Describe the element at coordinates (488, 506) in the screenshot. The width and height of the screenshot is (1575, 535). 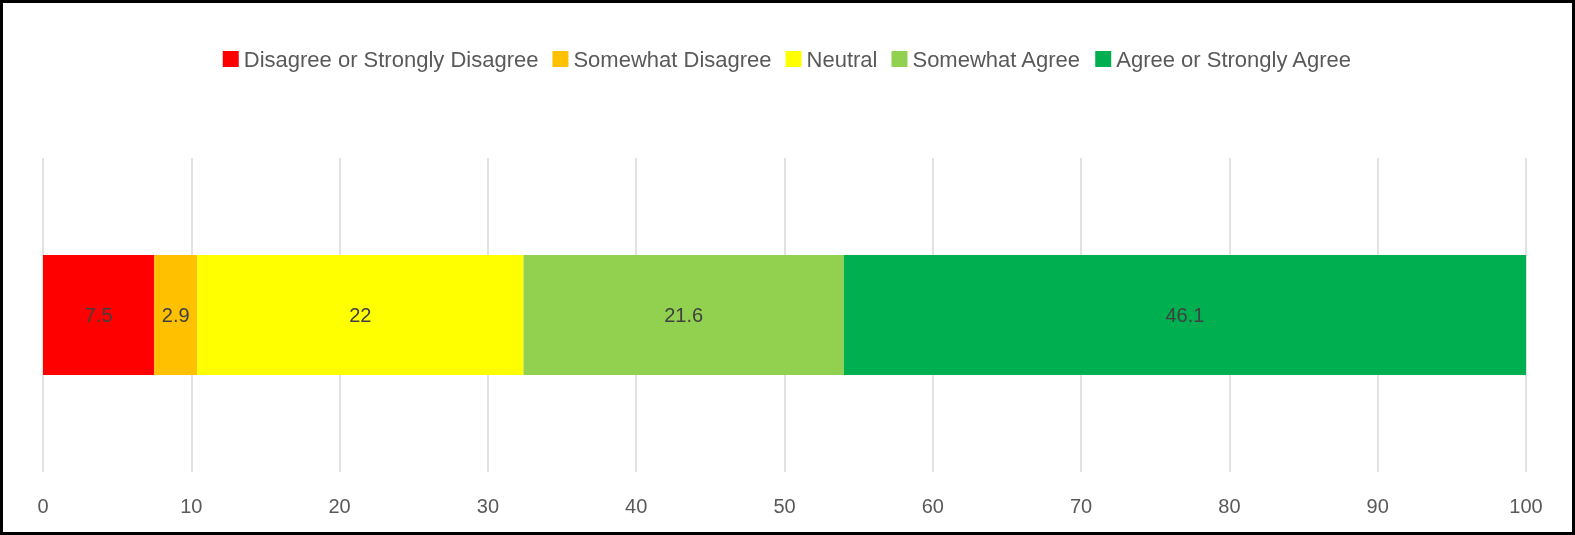
I see `x-tick-label: 30` at that location.